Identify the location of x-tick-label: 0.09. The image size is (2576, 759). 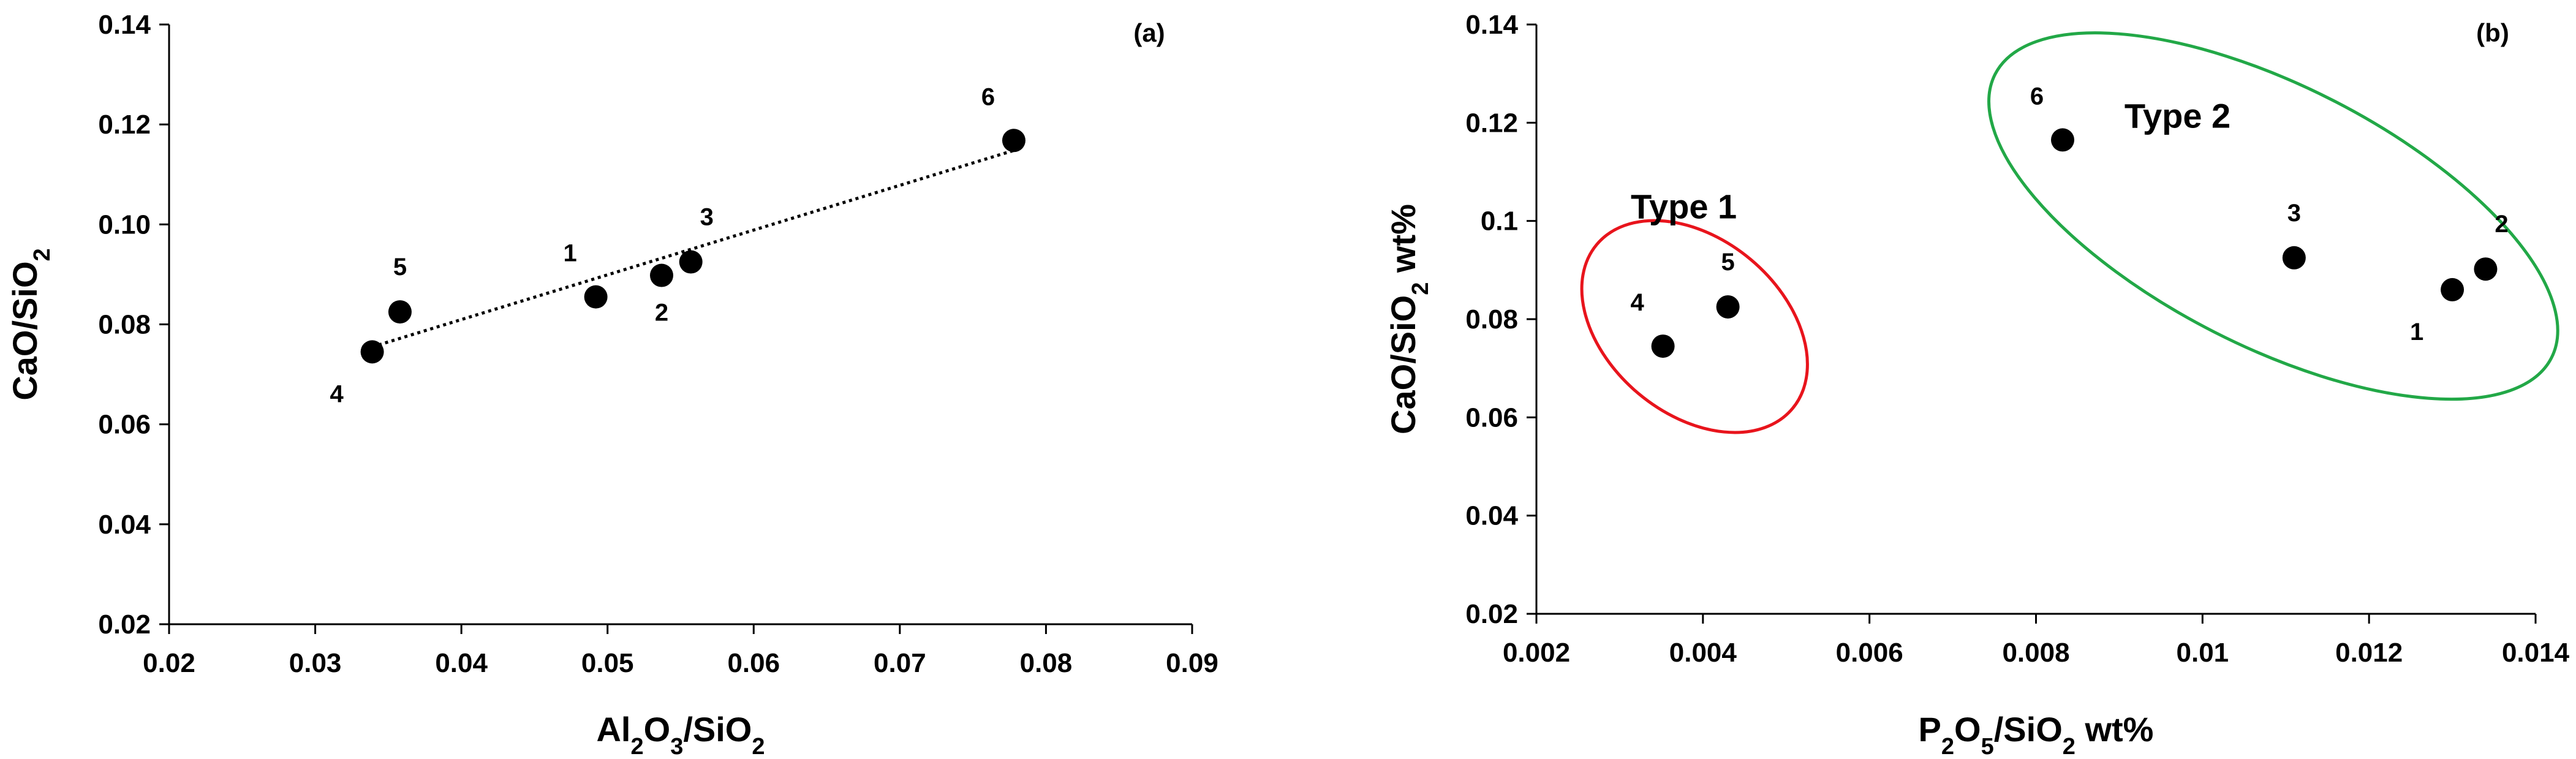
(1192, 663).